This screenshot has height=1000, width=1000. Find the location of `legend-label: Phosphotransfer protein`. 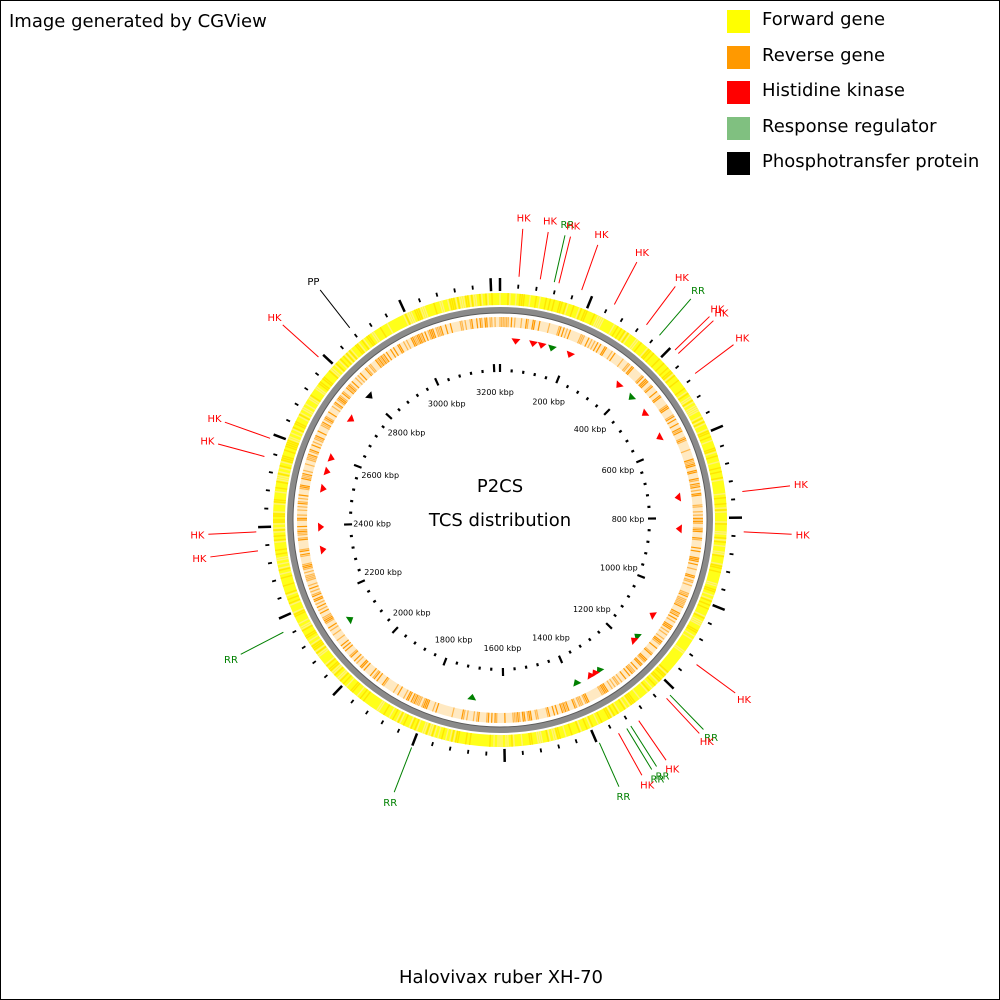

legend-label: Phosphotransfer protein is located at coordinates (871, 161).